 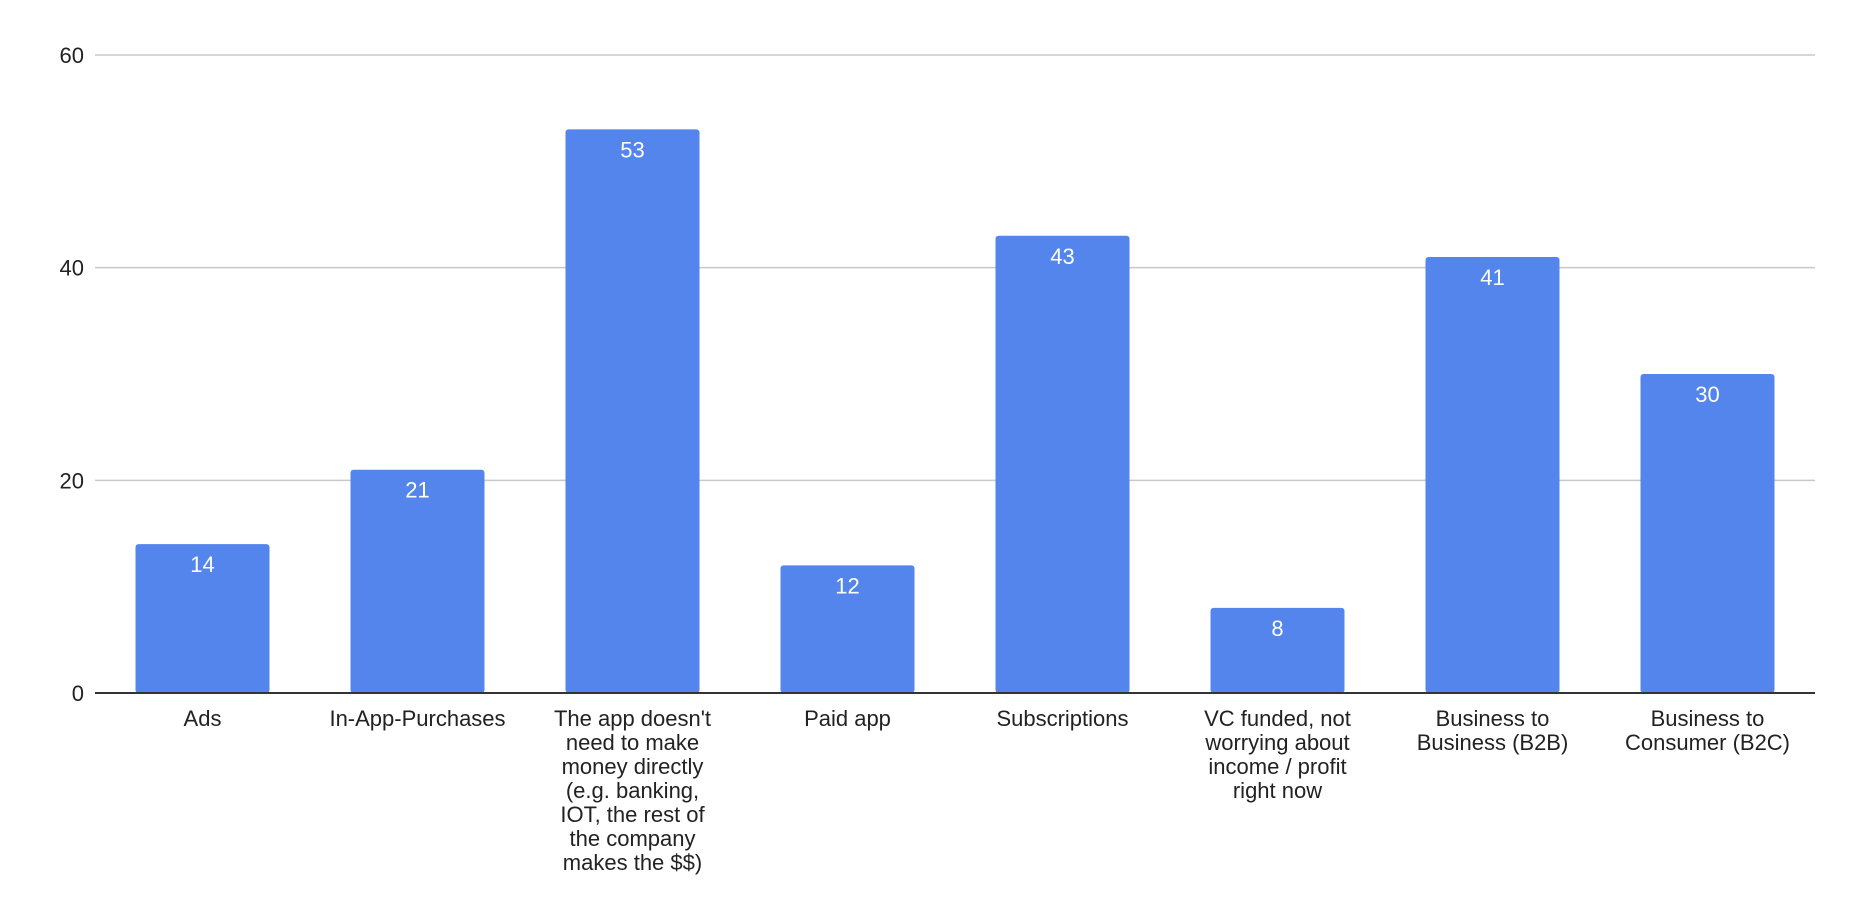 I want to click on x-category-label: Business to Consumer (B2C), so click(x=1707, y=730).